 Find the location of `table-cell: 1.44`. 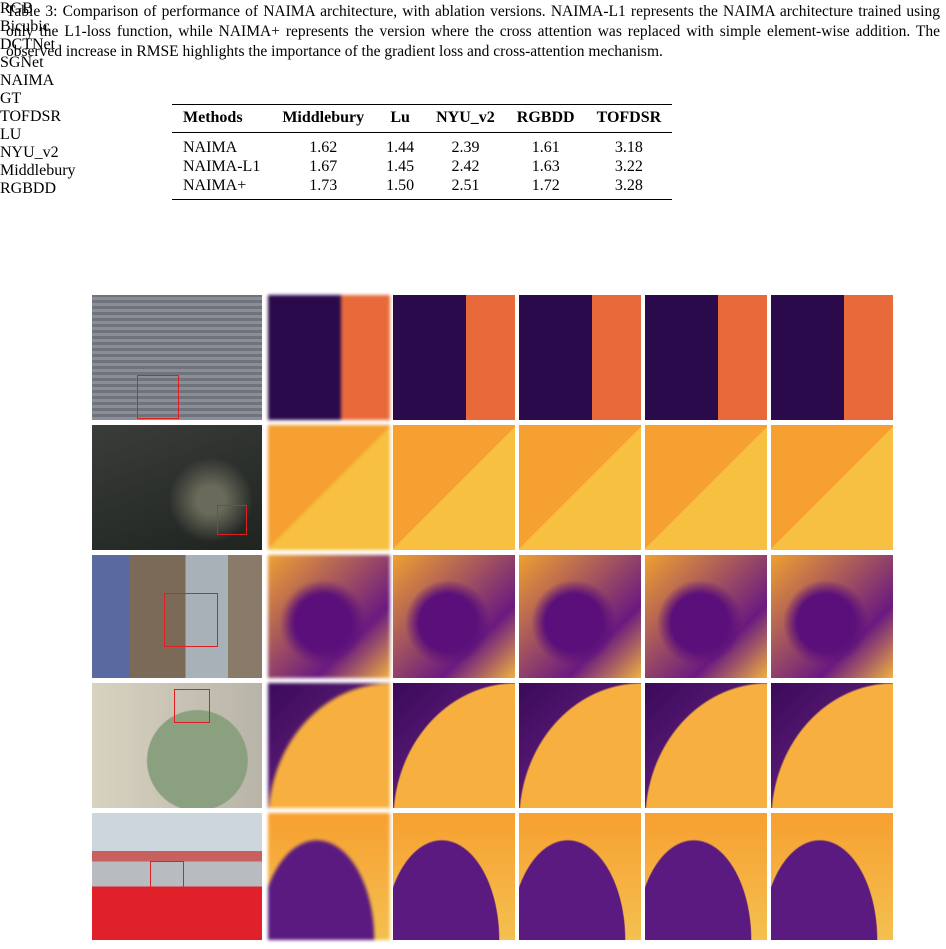

table-cell: 1.44 is located at coordinates (400, 147).